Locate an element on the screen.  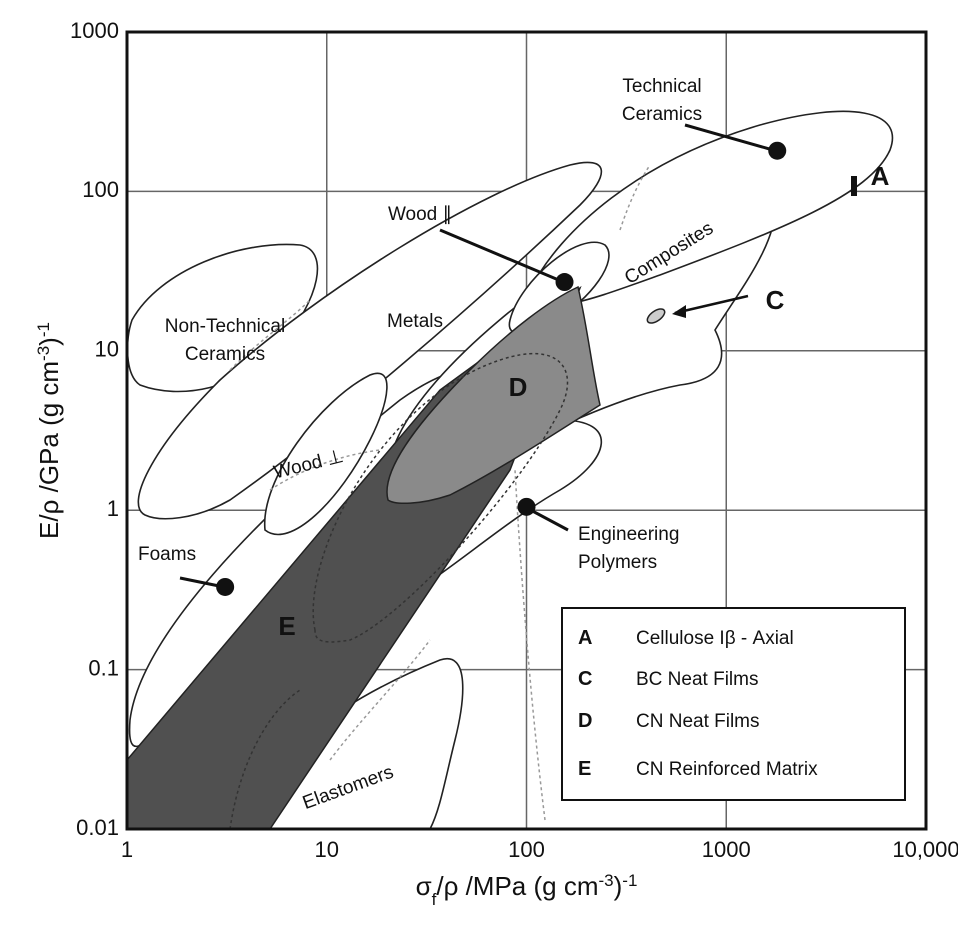
y-tick-label: 1000 is located at coordinates (94, 30).